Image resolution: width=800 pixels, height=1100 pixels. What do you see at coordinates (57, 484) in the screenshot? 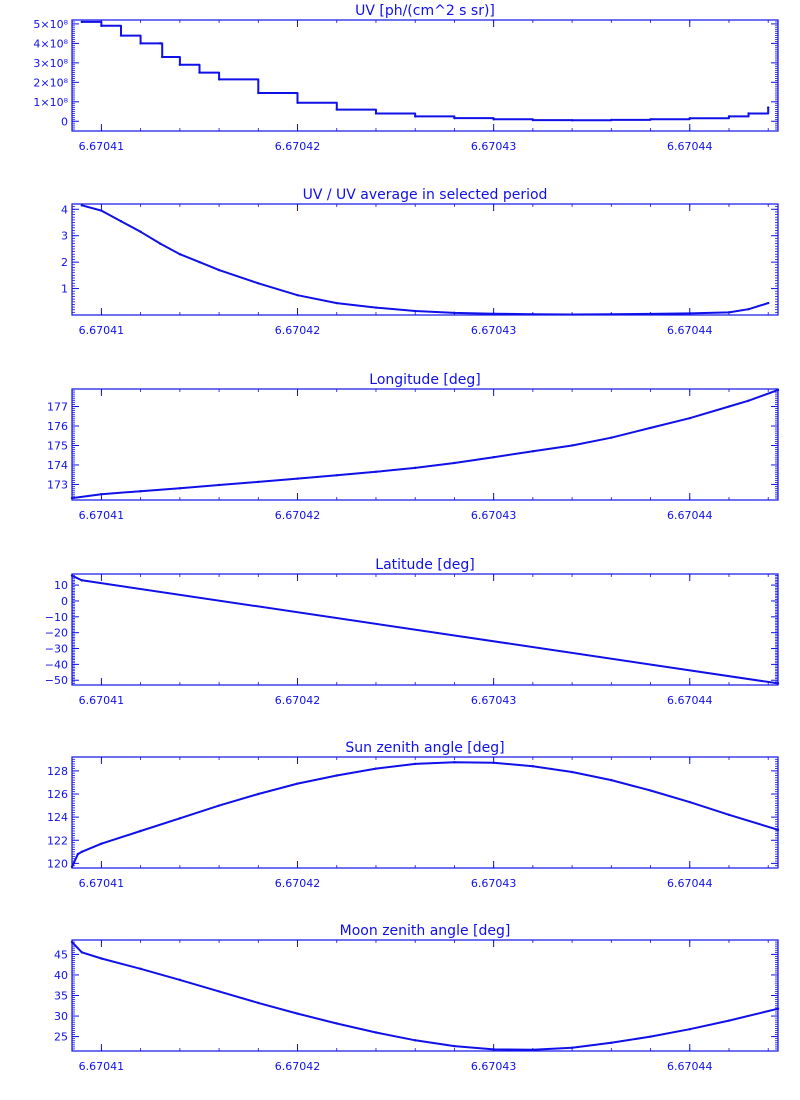
I see `y-tick-label: 173` at bounding box center [57, 484].